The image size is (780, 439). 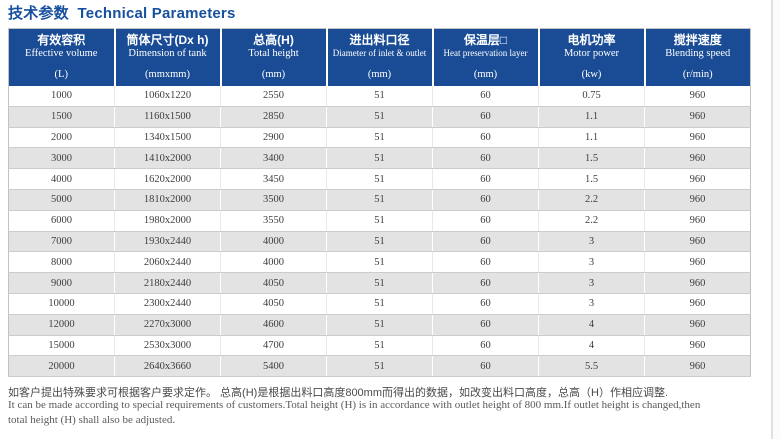 I want to click on col-header-zh: 有效容积, so click(x=61, y=40).